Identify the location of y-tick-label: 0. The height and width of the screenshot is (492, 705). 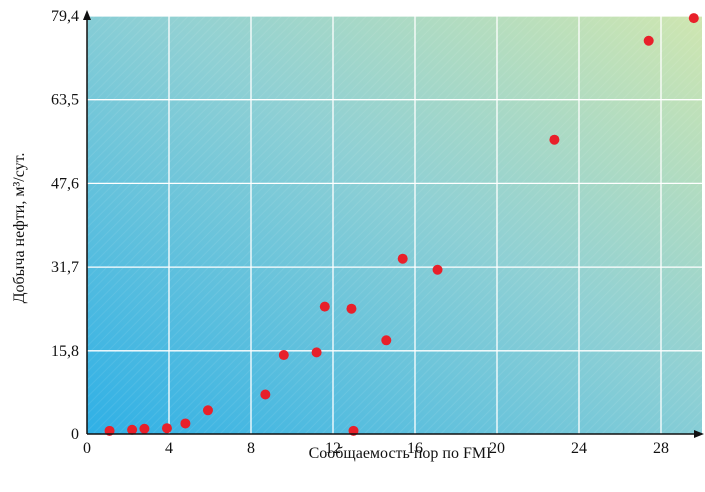
(75, 434).